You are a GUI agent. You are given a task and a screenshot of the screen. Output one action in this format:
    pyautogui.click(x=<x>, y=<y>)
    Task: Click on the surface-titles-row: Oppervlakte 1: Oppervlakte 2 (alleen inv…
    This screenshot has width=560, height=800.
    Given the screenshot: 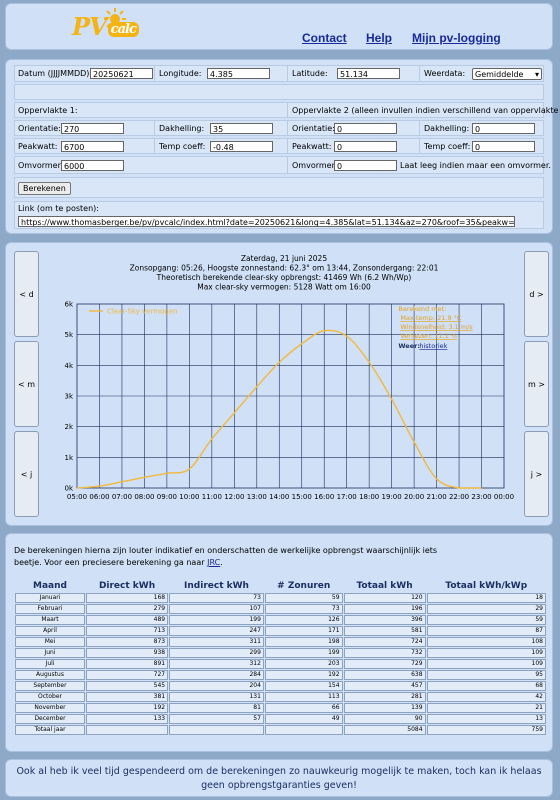 What is the action you would take?
    pyautogui.click(x=287, y=110)
    